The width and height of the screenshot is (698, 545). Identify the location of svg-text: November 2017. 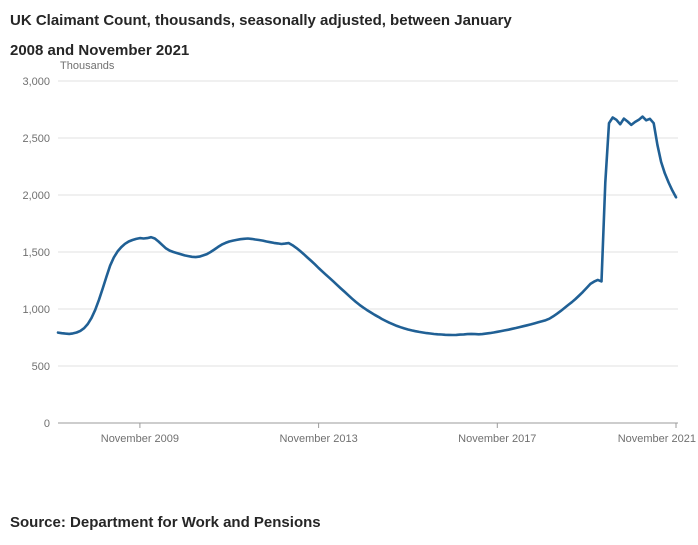
(497, 439).